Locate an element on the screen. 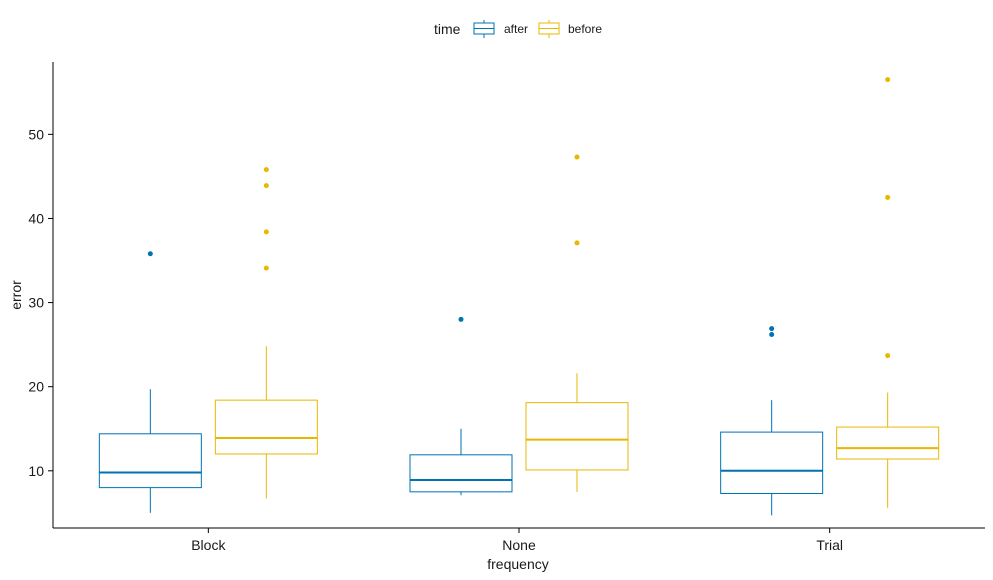 Image resolution: width=993 pixels, height=580 pixels. y-tick-label: 20 is located at coordinates (36, 387).